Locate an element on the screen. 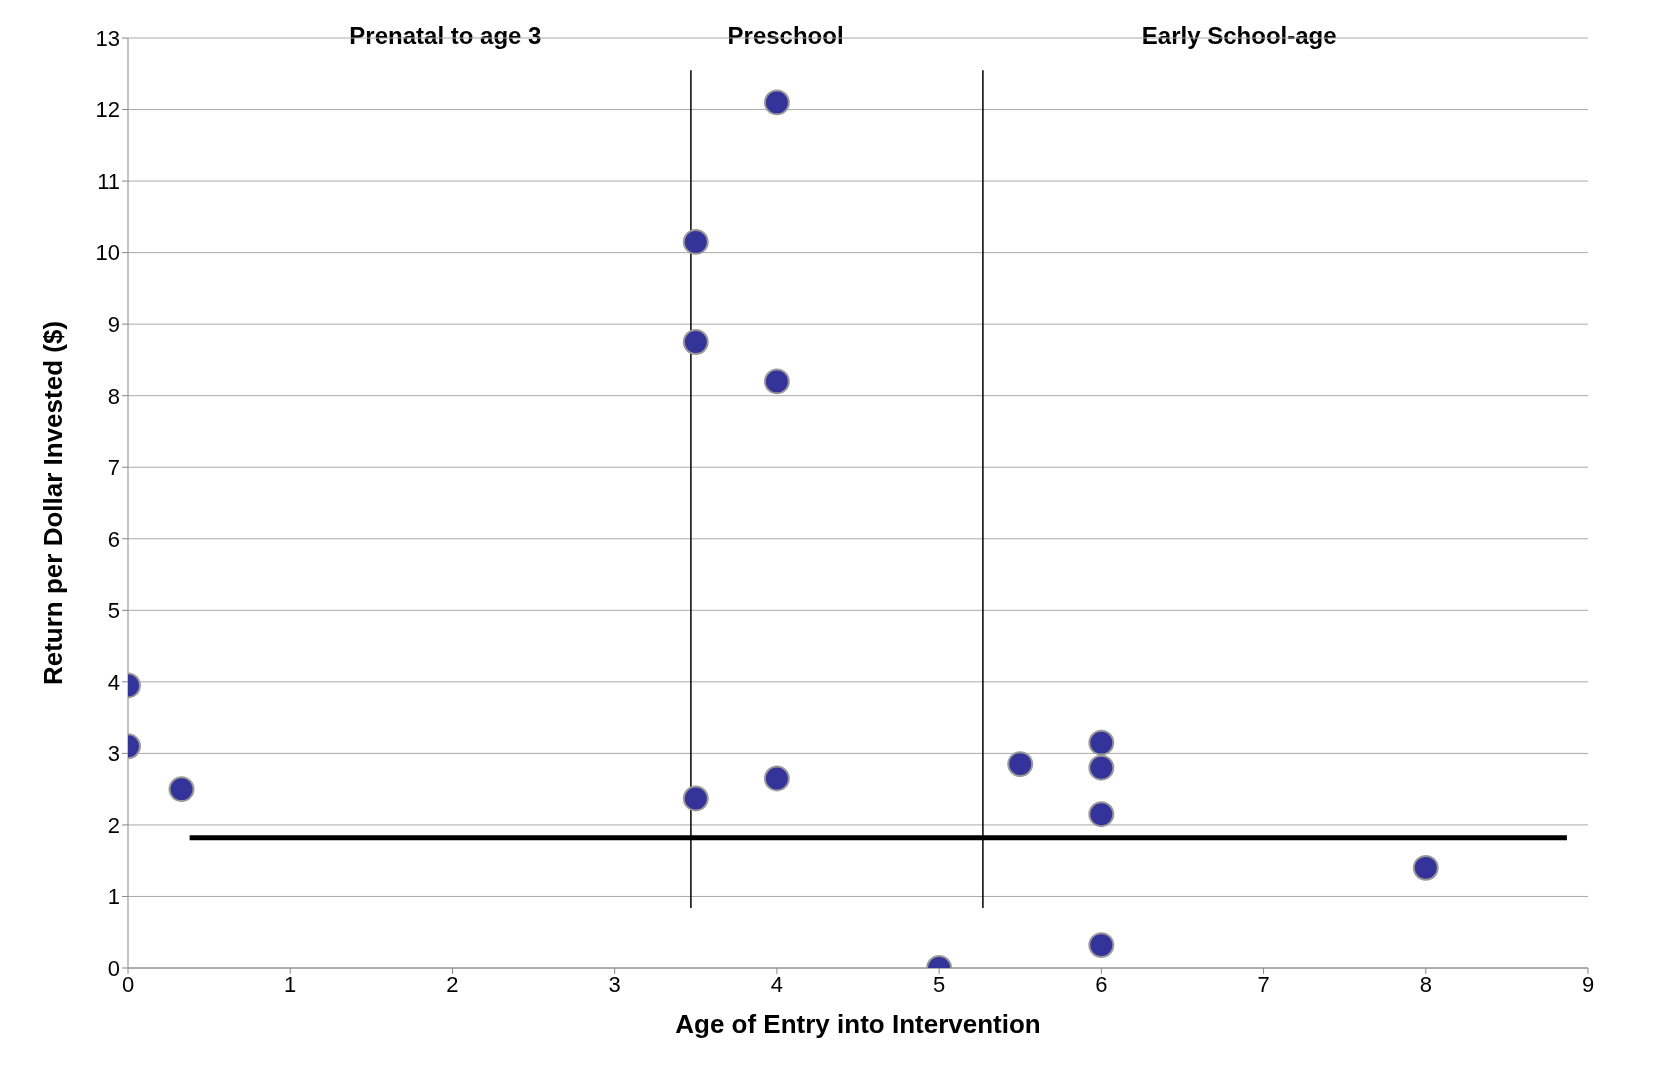 The width and height of the screenshot is (1654, 1084). y-tick-label: 0 is located at coordinates (113, 968).